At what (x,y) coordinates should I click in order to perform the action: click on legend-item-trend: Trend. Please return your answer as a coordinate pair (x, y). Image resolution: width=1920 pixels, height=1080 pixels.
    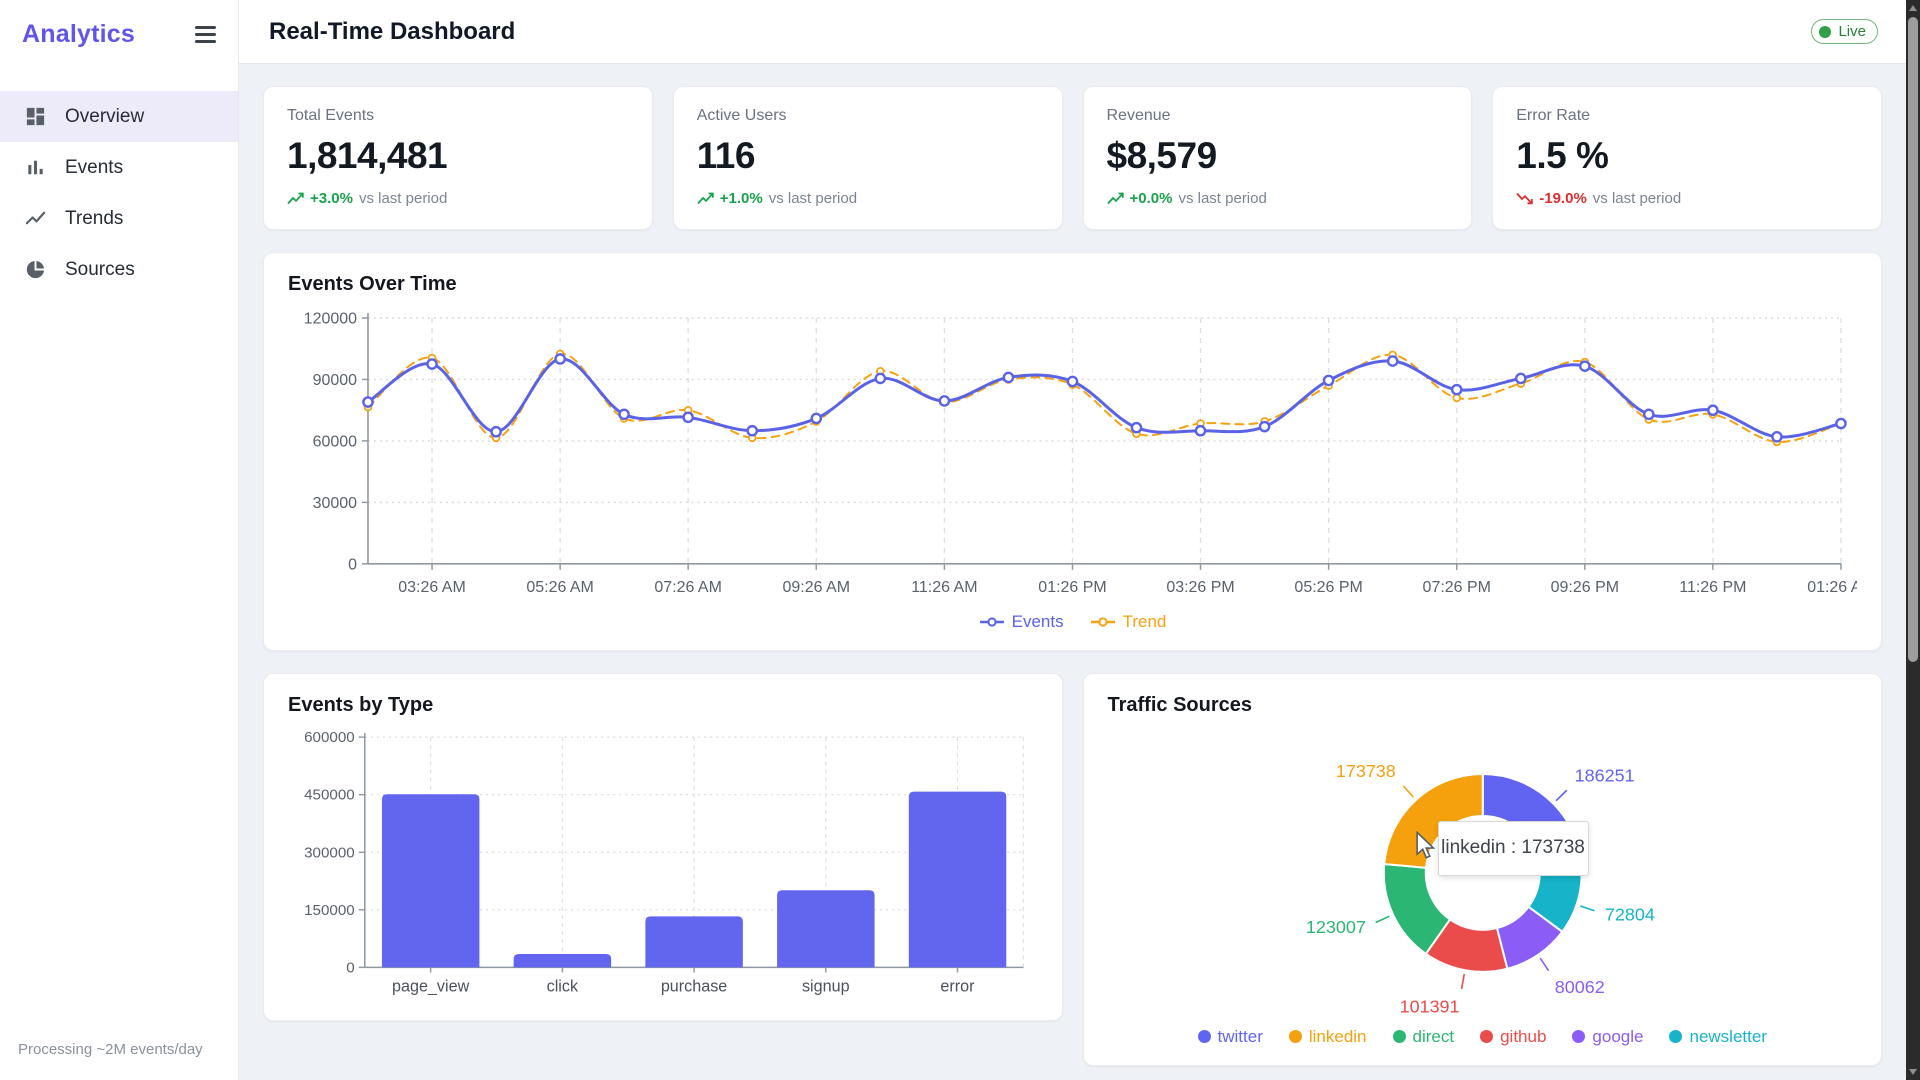
    Looking at the image, I should click on (1128, 622).